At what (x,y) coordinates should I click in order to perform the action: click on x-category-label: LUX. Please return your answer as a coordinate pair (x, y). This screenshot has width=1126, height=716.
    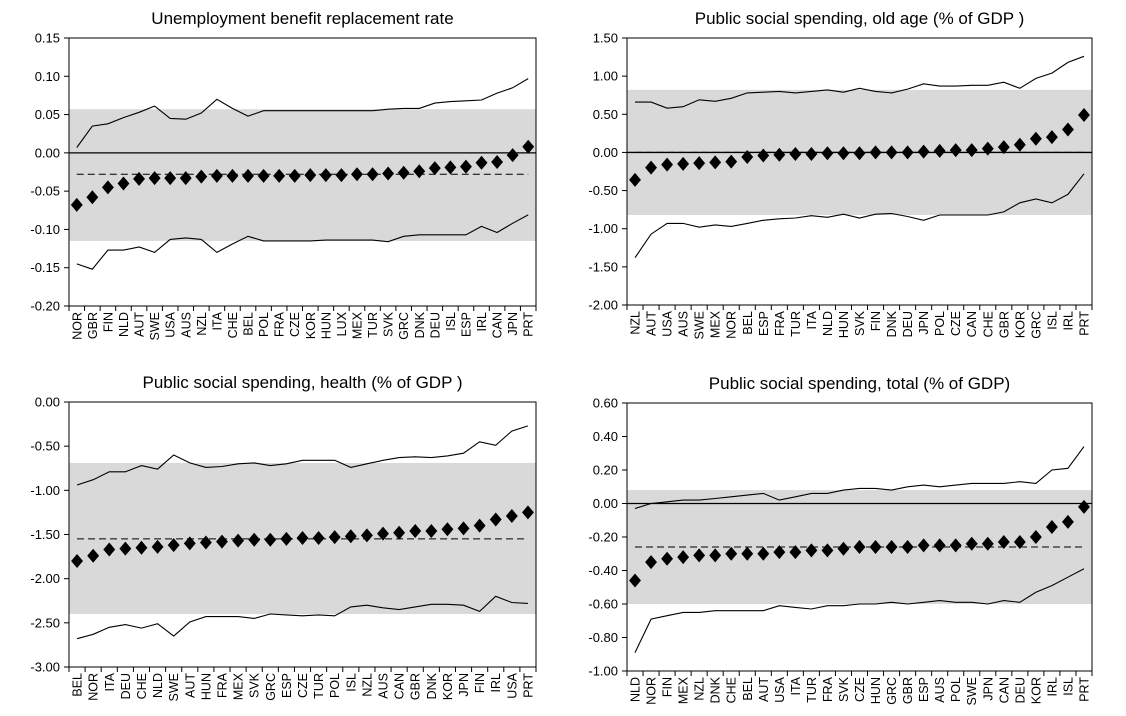
    Looking at the image, I should click on (342, 323).